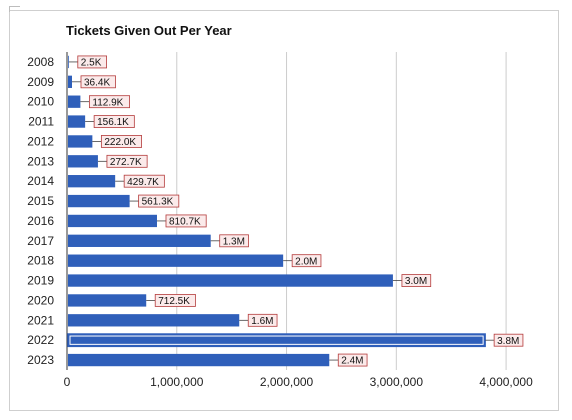  Describe the element at coordinates (40, 300) in the screenshot. I see `category-label: 2020` at that location.